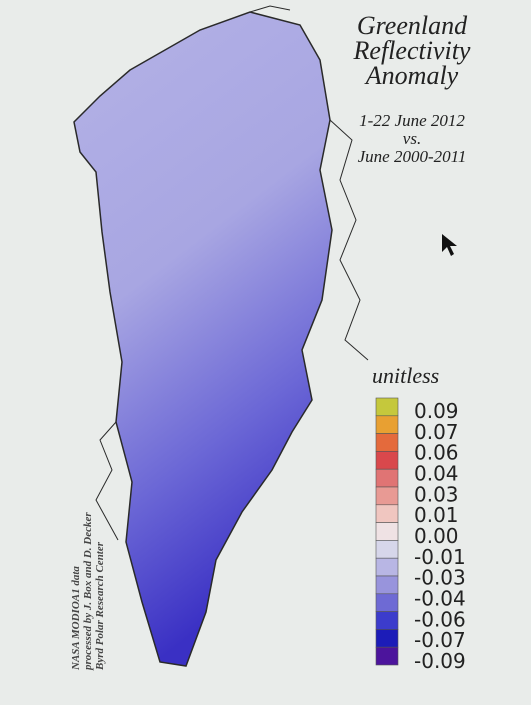 The height and width of the screenshot is (705, 531). I want to click on legend-label: -0.06, so click(440, 619).